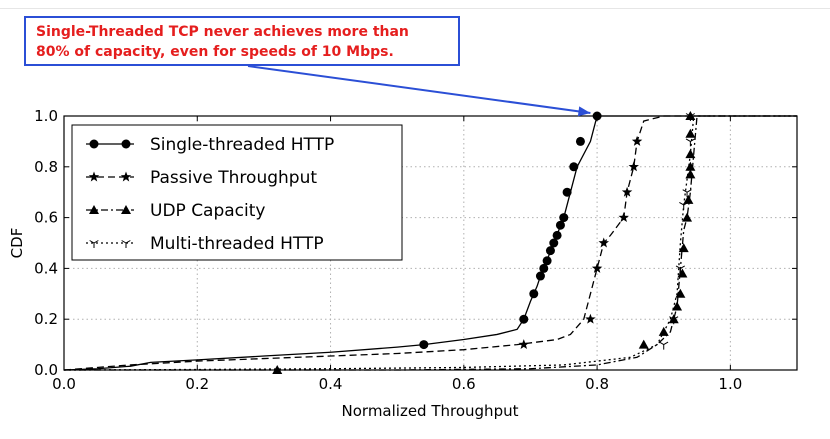 The image size is (830, 439). Describe the element at coordinates (597, 384) in the screenshot. I see `x-tick-label: 0.8` at that location.